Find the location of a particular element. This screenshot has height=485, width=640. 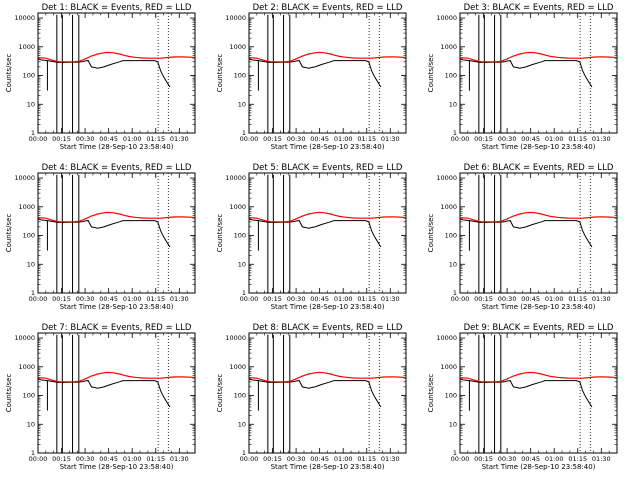

panel-title: Det 5: BLACK = Events, RED = LLD is located at coordinates (328, 168).